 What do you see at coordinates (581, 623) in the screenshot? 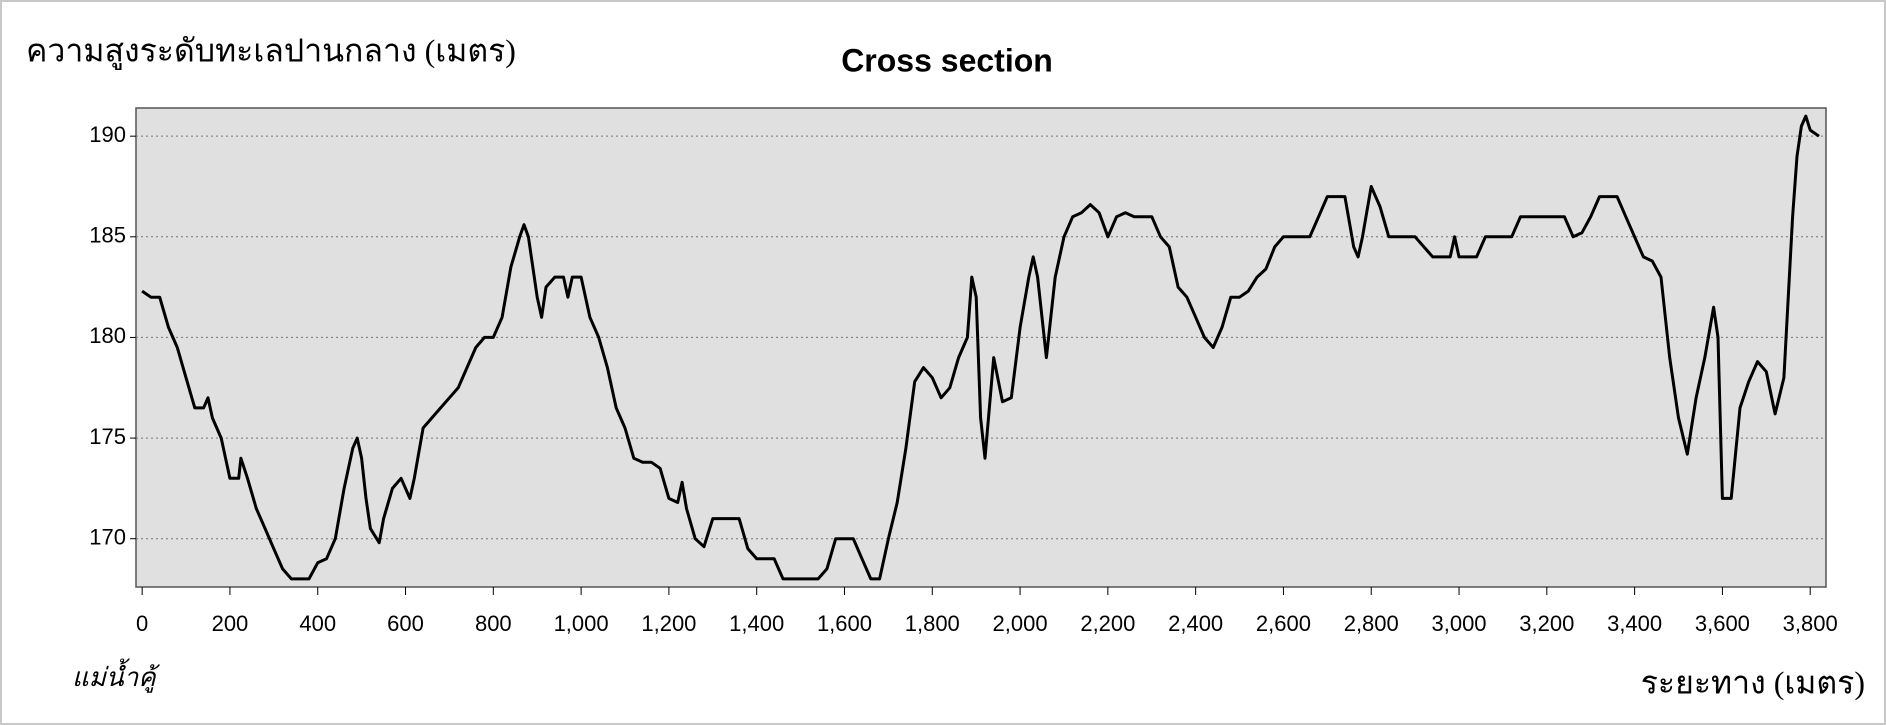
I see `x-tick-label: 1,000` at bounding box center [581, 623].